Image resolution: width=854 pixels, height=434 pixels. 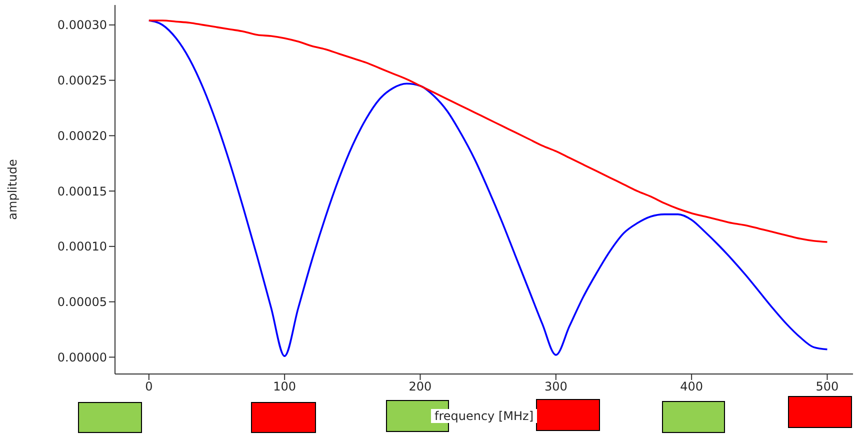 What do you see at coordinates (82, 302) in the screenshot?
I see `y-tick-label: 0.00005` at bounding box center [82, 302].